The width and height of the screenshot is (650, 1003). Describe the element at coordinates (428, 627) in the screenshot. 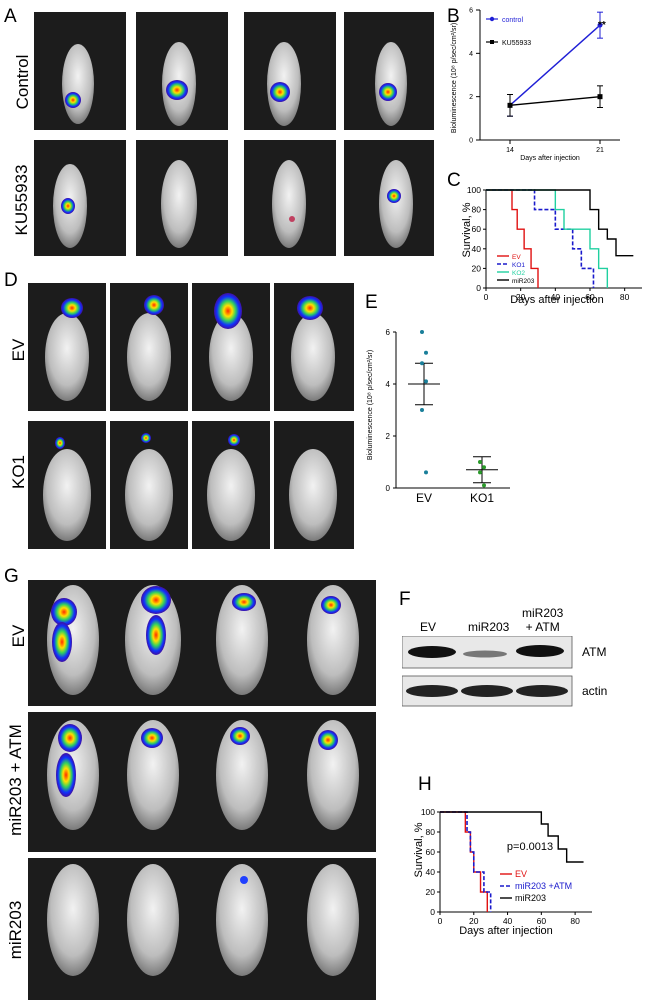

I see `blot-lane-ev: EV` at that location.